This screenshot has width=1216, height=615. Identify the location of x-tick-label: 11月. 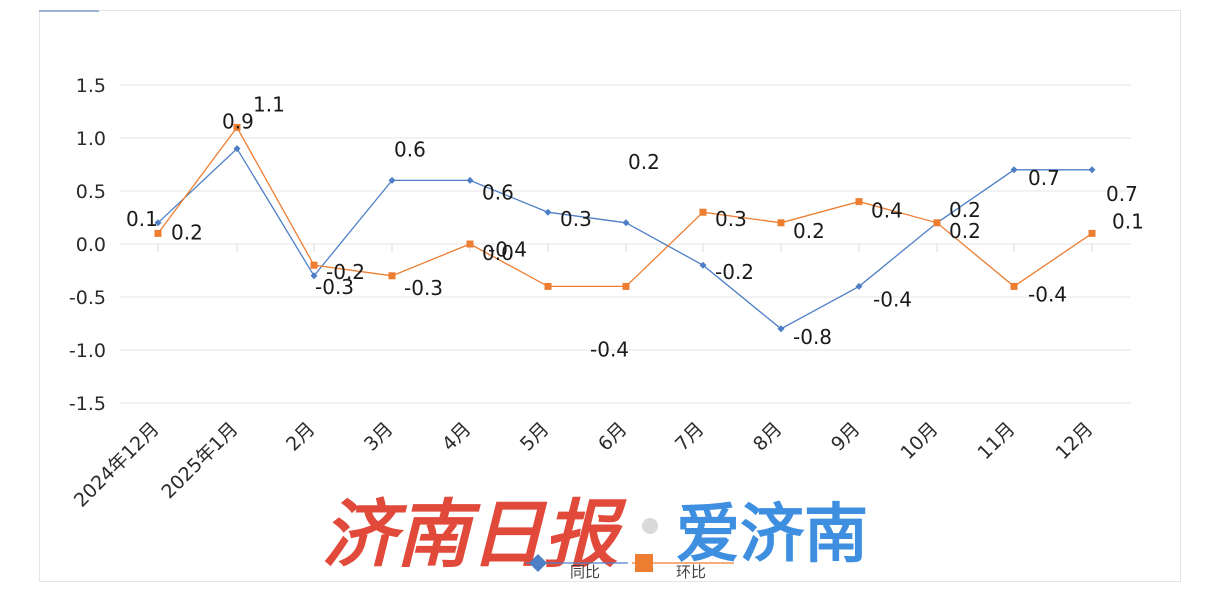
(996, 441).